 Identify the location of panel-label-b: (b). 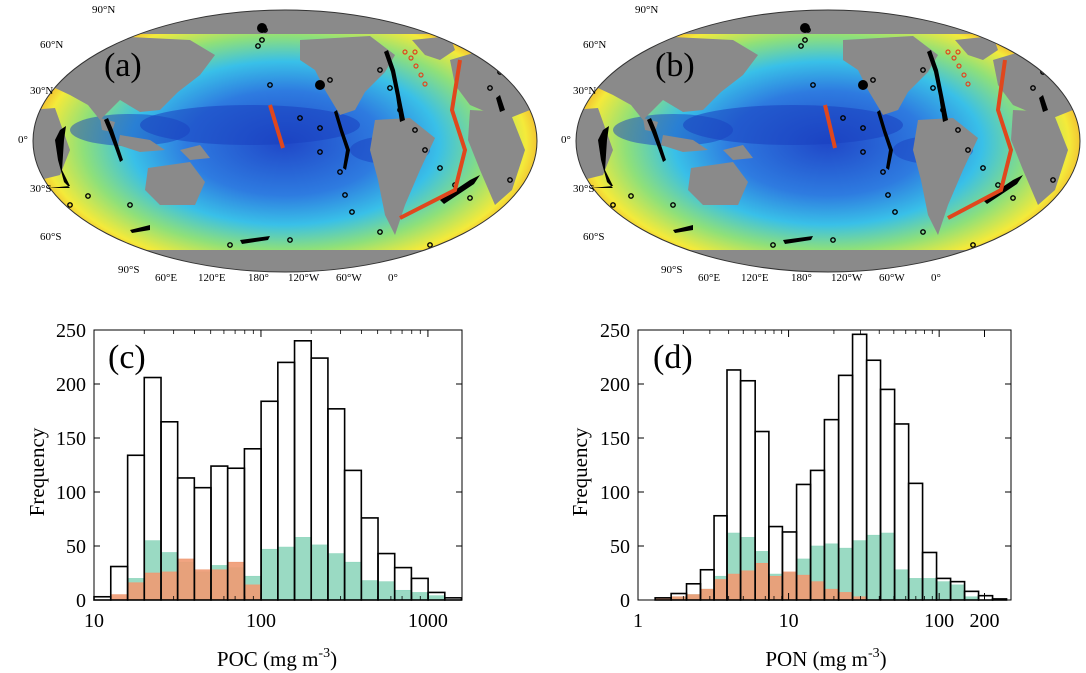
(675, 65).